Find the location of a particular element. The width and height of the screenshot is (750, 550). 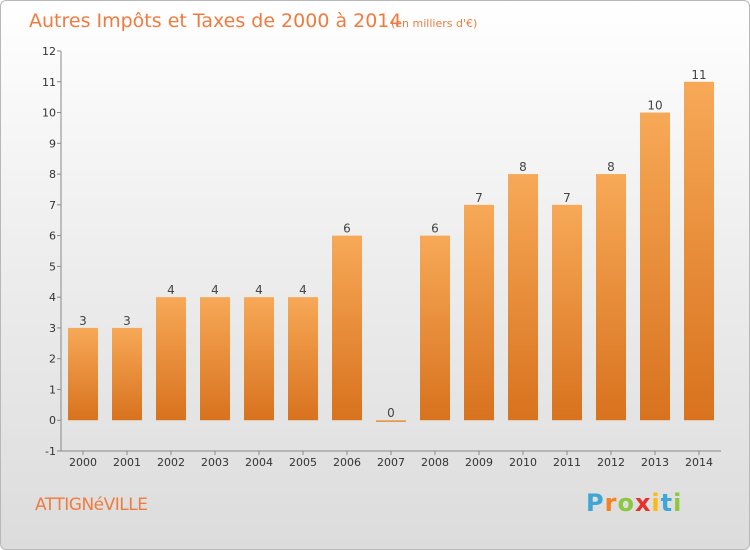

bar-2014 is located at coordinates (699, 251).